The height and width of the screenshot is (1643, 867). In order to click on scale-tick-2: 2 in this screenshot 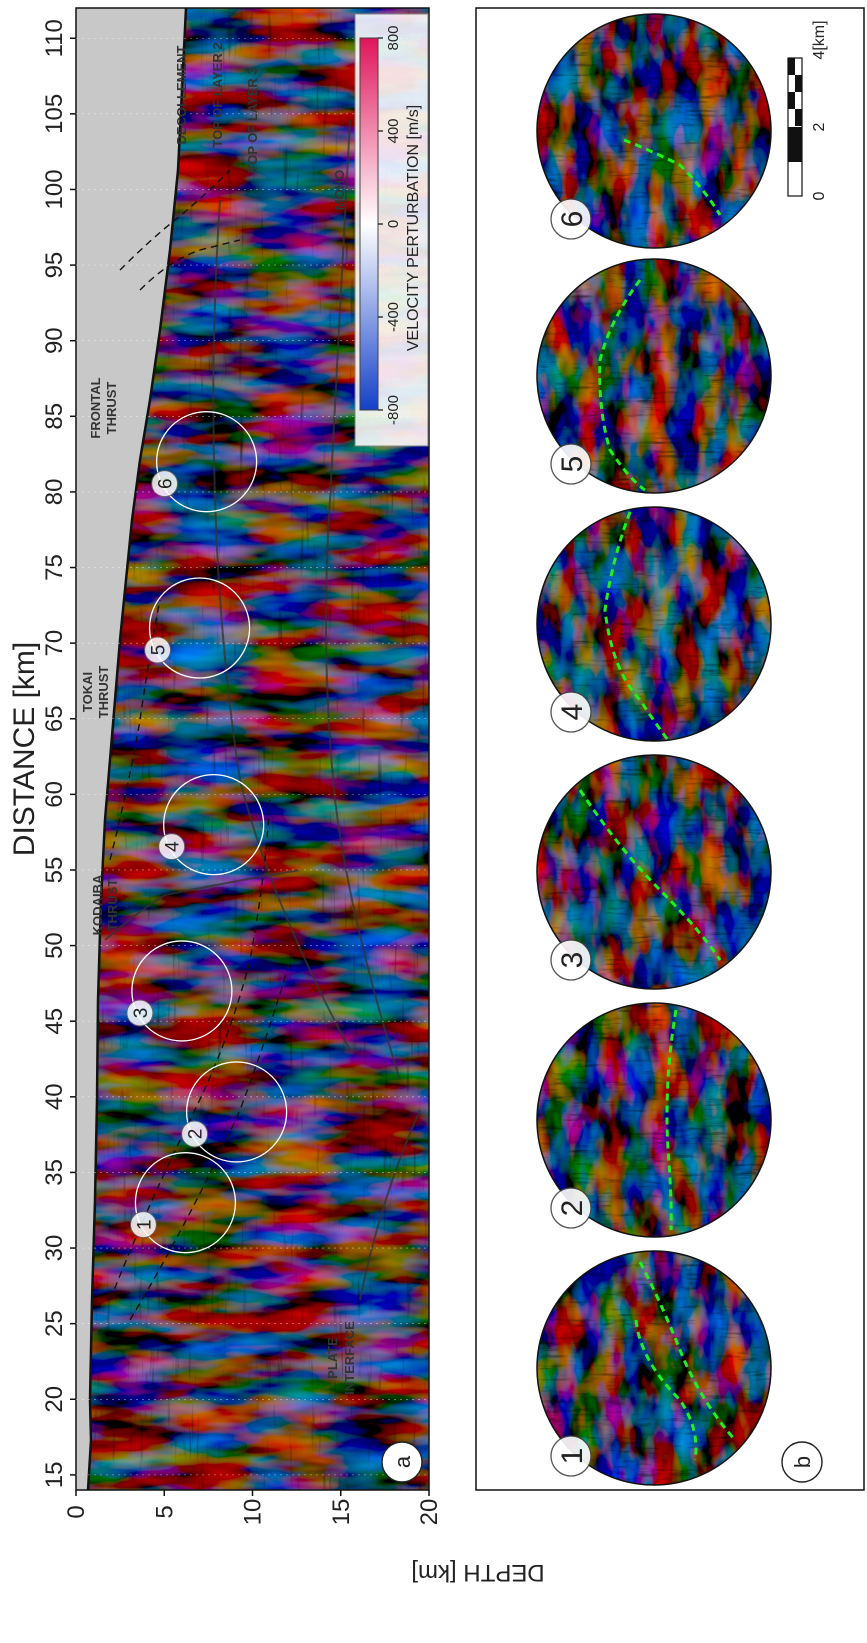, I will do `click(819, 126)`.